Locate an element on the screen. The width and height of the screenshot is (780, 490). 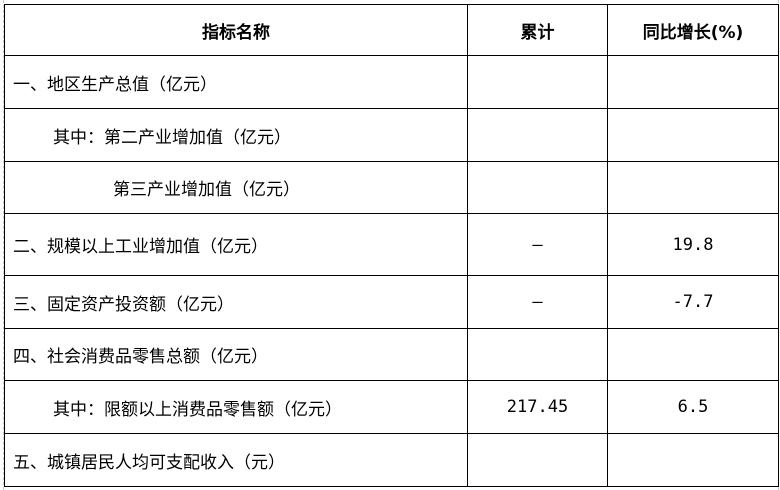
table-row: 第三产业增加值（亿元） is located at coordinates (391, 187).